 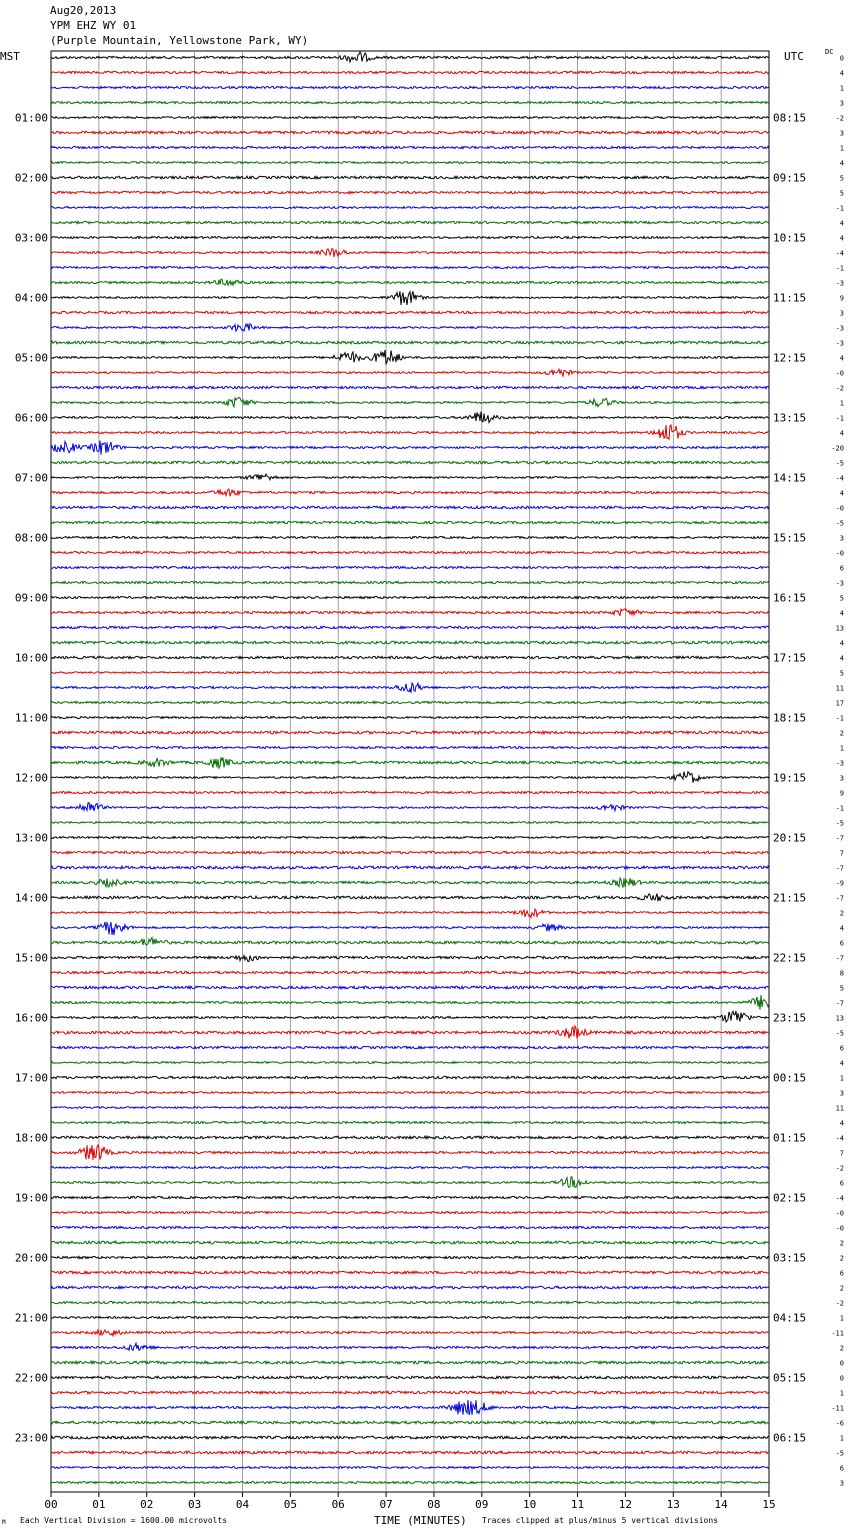 I want to click on x-tick-label: 11, so click(x=577, y=1504).